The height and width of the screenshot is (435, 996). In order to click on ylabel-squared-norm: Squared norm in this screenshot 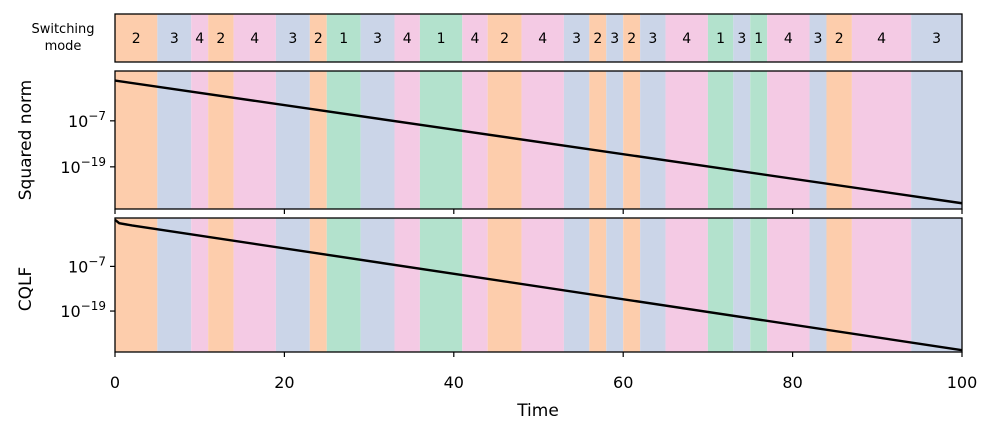, I will do `click(26, 140)`.